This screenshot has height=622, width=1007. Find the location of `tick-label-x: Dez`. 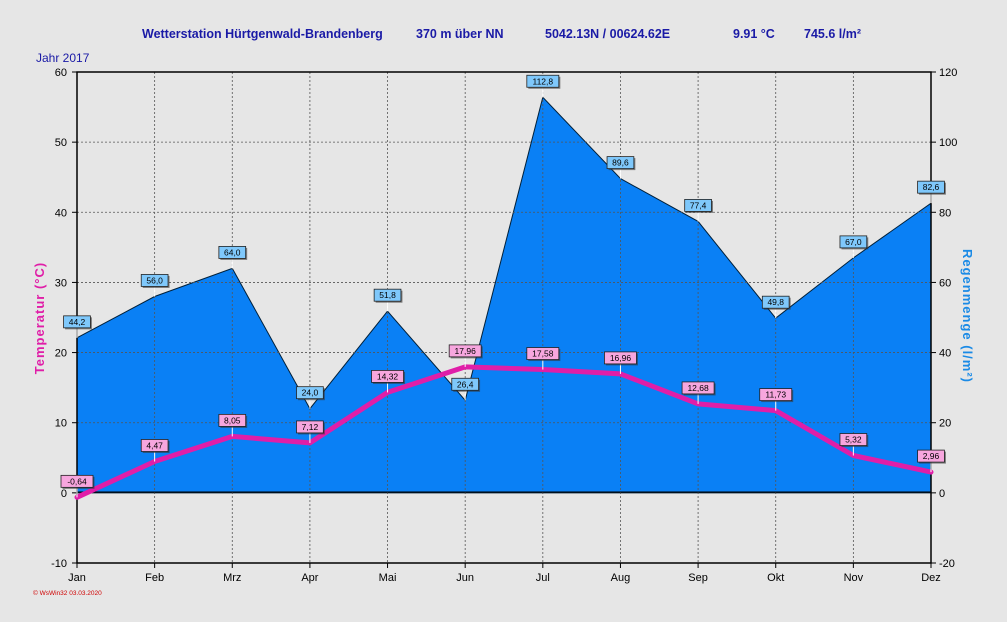

tick-label-x: Dez is located at coordinates (931, 578).